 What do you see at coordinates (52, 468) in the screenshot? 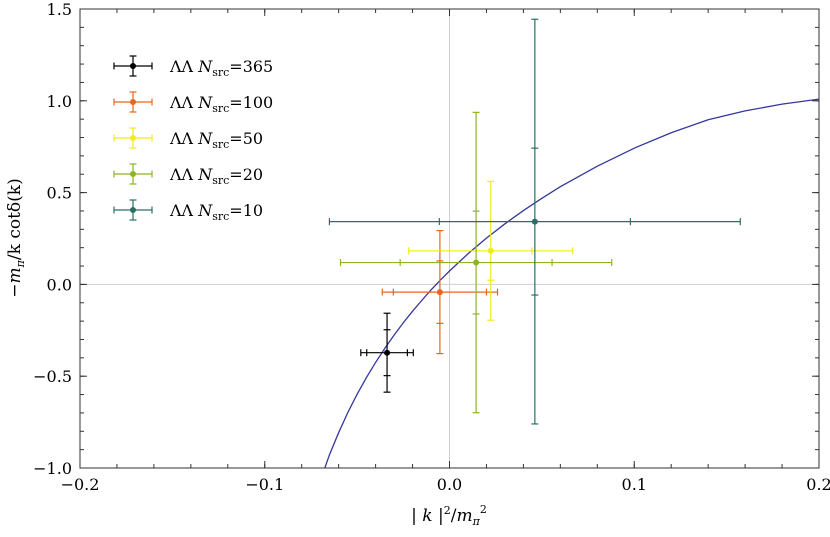
I see `y-tick-label: −1.0` at bounding box center [52, 468].